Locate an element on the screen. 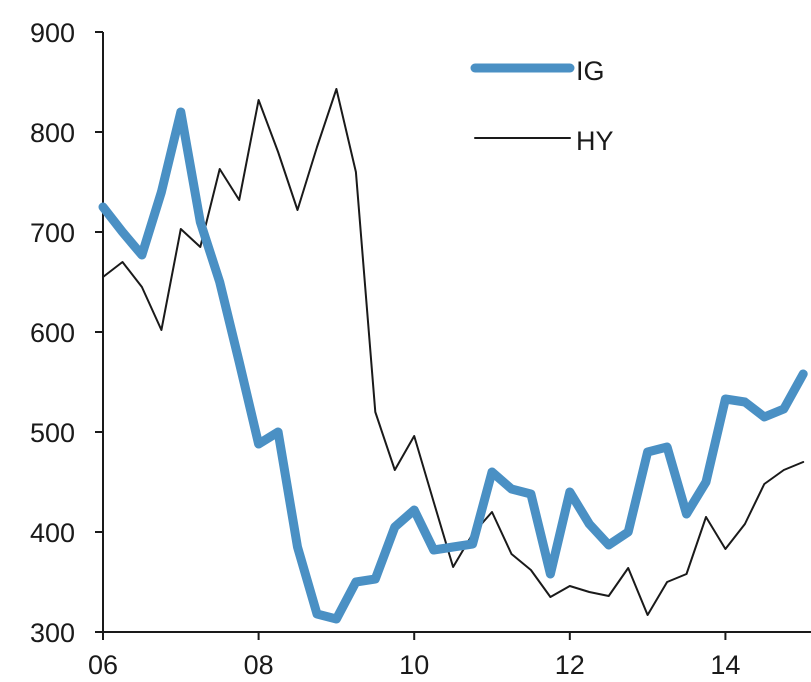 This screenshot has width=811, height=682. legend-label-ig: IG is located at coordinates (590, 71).